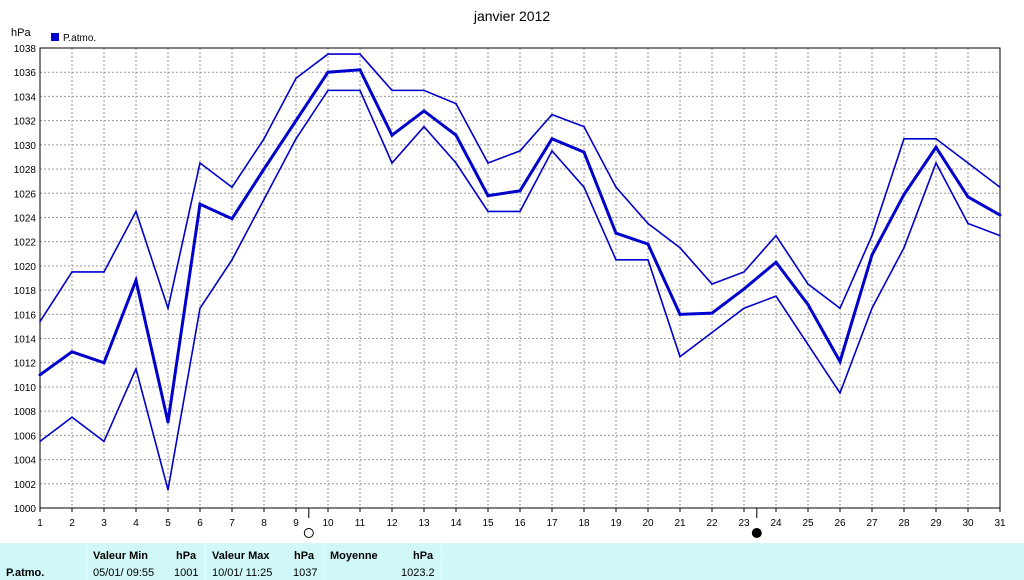  I want to click on x-tick-label: 12, so click(392, 523).